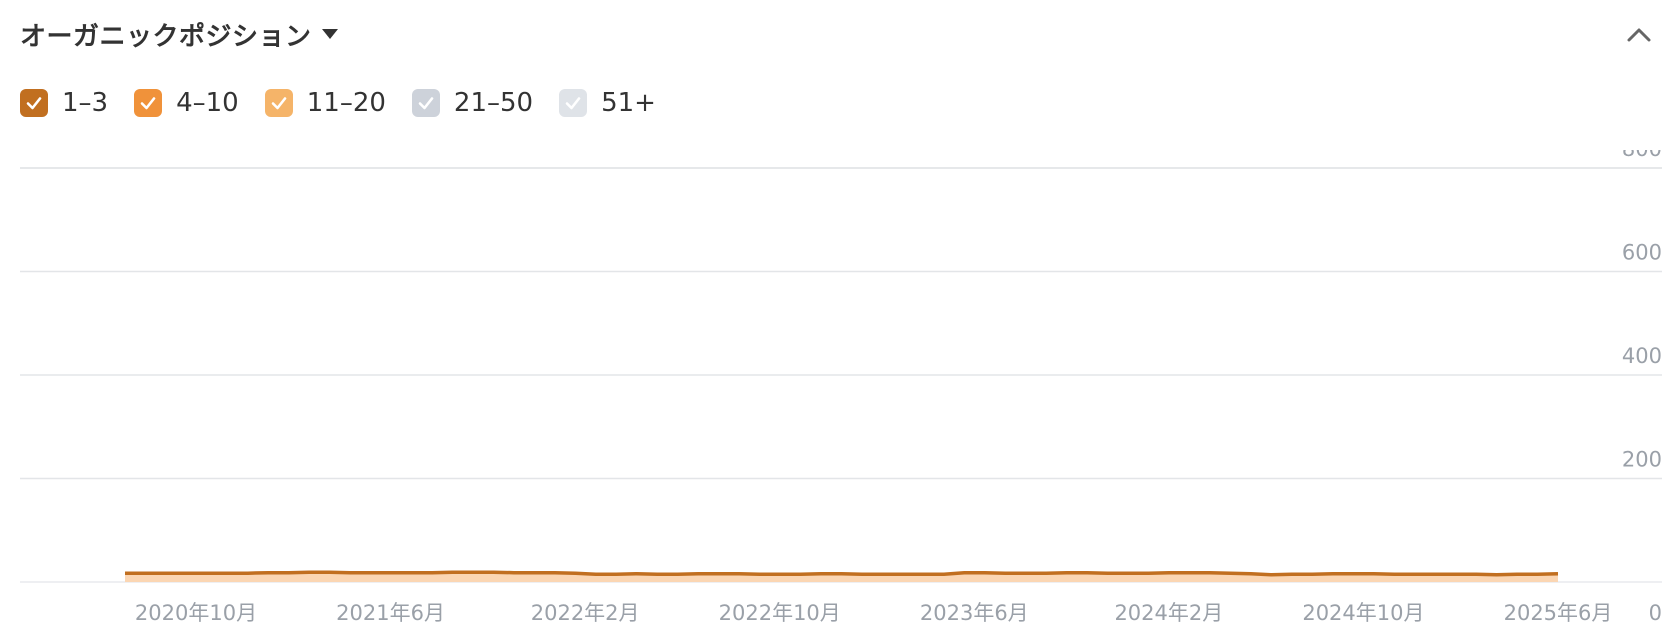 The height and width of the screenshot is (644, 1676). Describe the element at coordinates (585, 613) in the screenshot. I see `x-tick-label: 2022年2月` at that location.